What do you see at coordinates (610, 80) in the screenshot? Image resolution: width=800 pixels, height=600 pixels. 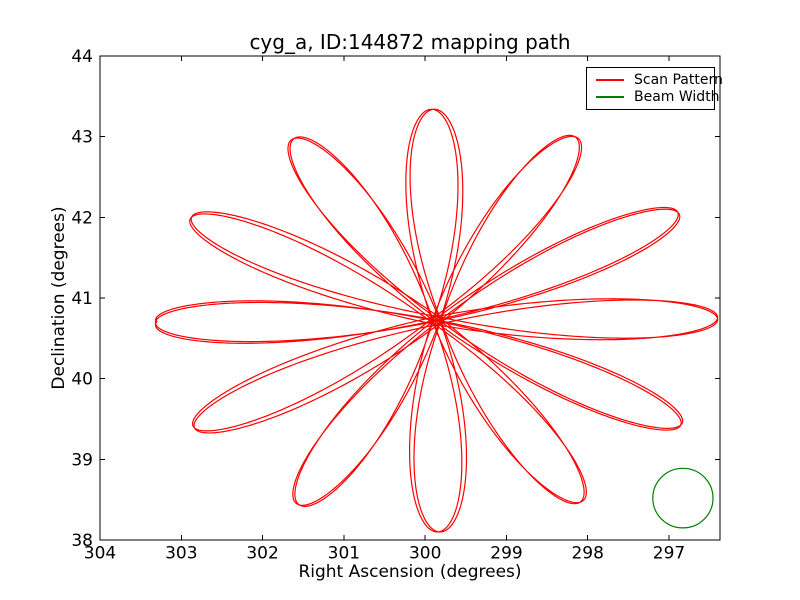 I see `scan-pattern-line-swatch` at bounding box center [610, 80].